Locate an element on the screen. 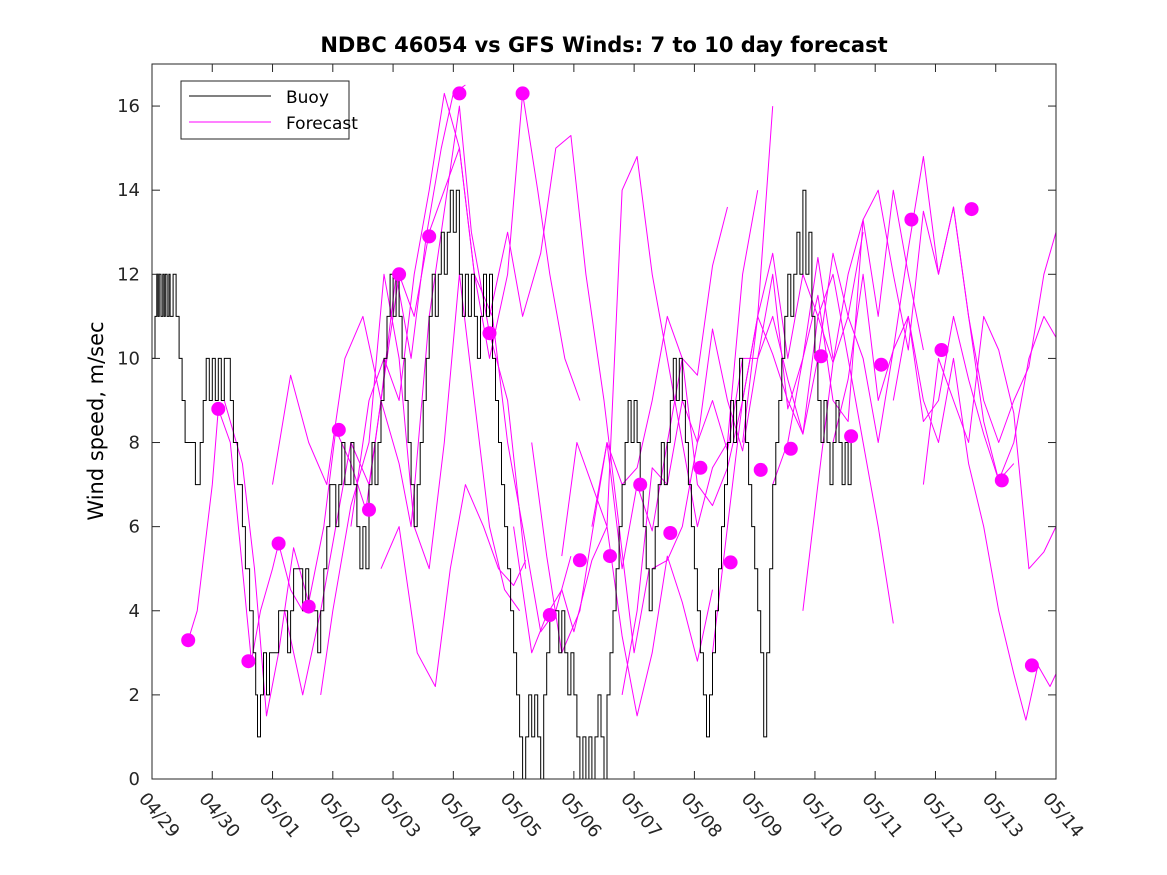 Image resolution: width=1167 pixels, height=875 pixels. y-tick-label: 14 is located at coordinates (128, 190).